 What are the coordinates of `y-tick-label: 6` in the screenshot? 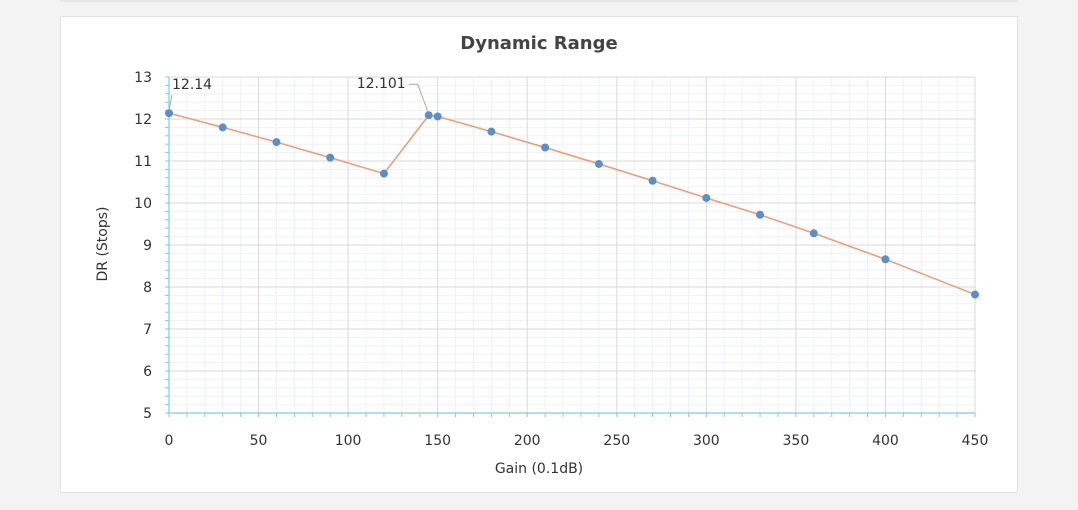 It's located at (147, 372).